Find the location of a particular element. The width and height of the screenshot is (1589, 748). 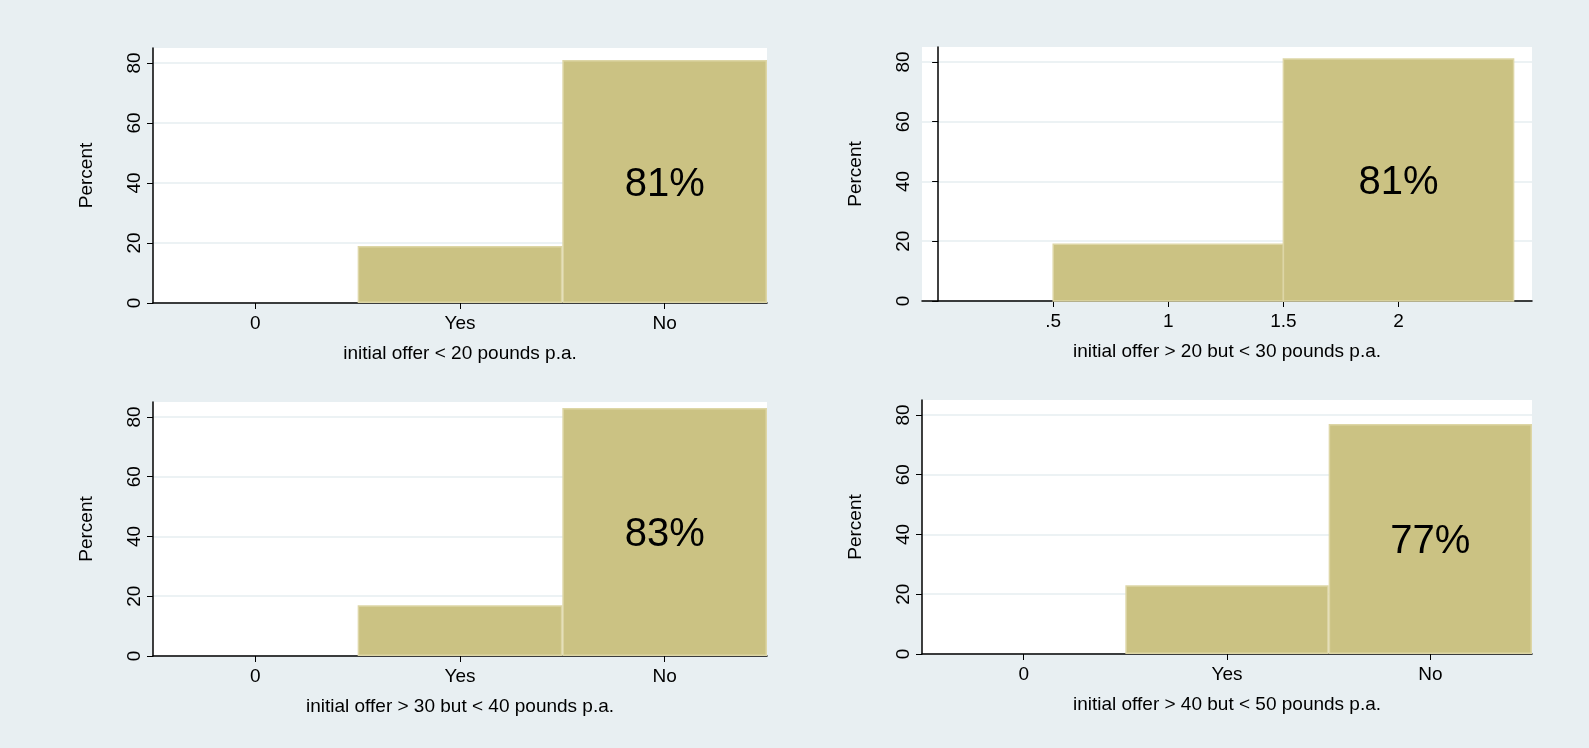

data-label: 77% is located at coordinates (1430, 538).